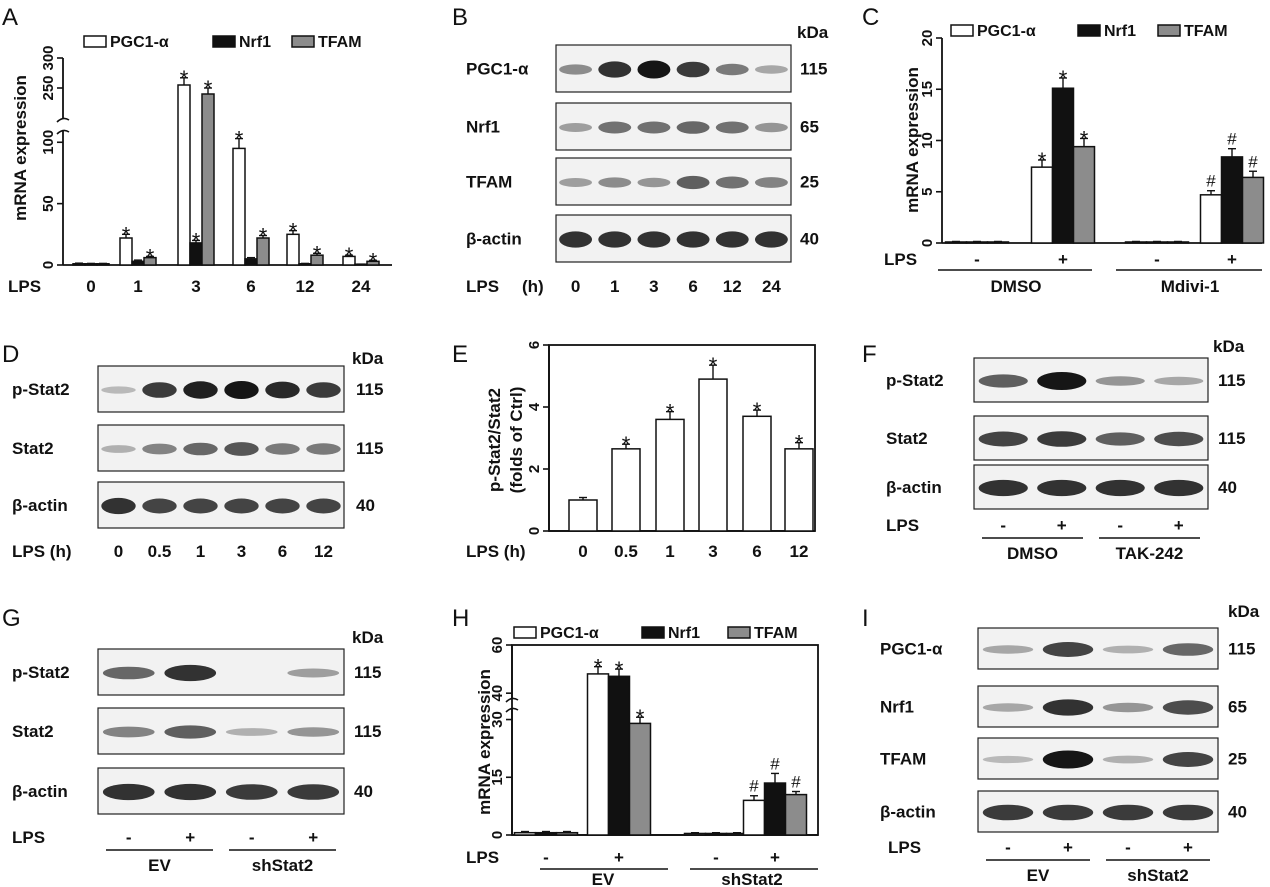  Describe the element at coordinates (754, 817) in the screenshot. I see `bar-h-PGC1-α-+-3` at that location.